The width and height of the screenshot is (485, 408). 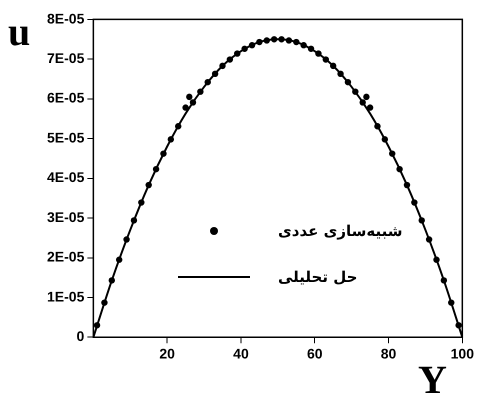 What do you see at coordinates (19, 31) in the screenshot?
I see `y-axis-title: u` at bounding box center [19, 31].